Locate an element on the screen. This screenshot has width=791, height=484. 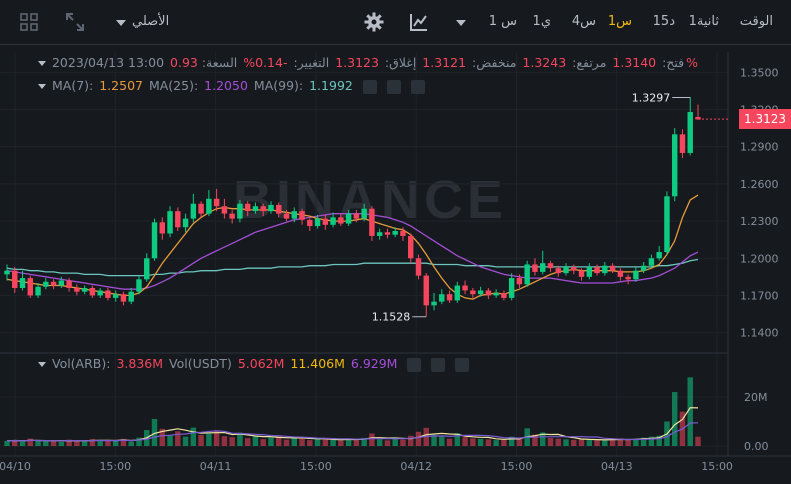
indicator-chart-icon is located at coordinates (419, 22).